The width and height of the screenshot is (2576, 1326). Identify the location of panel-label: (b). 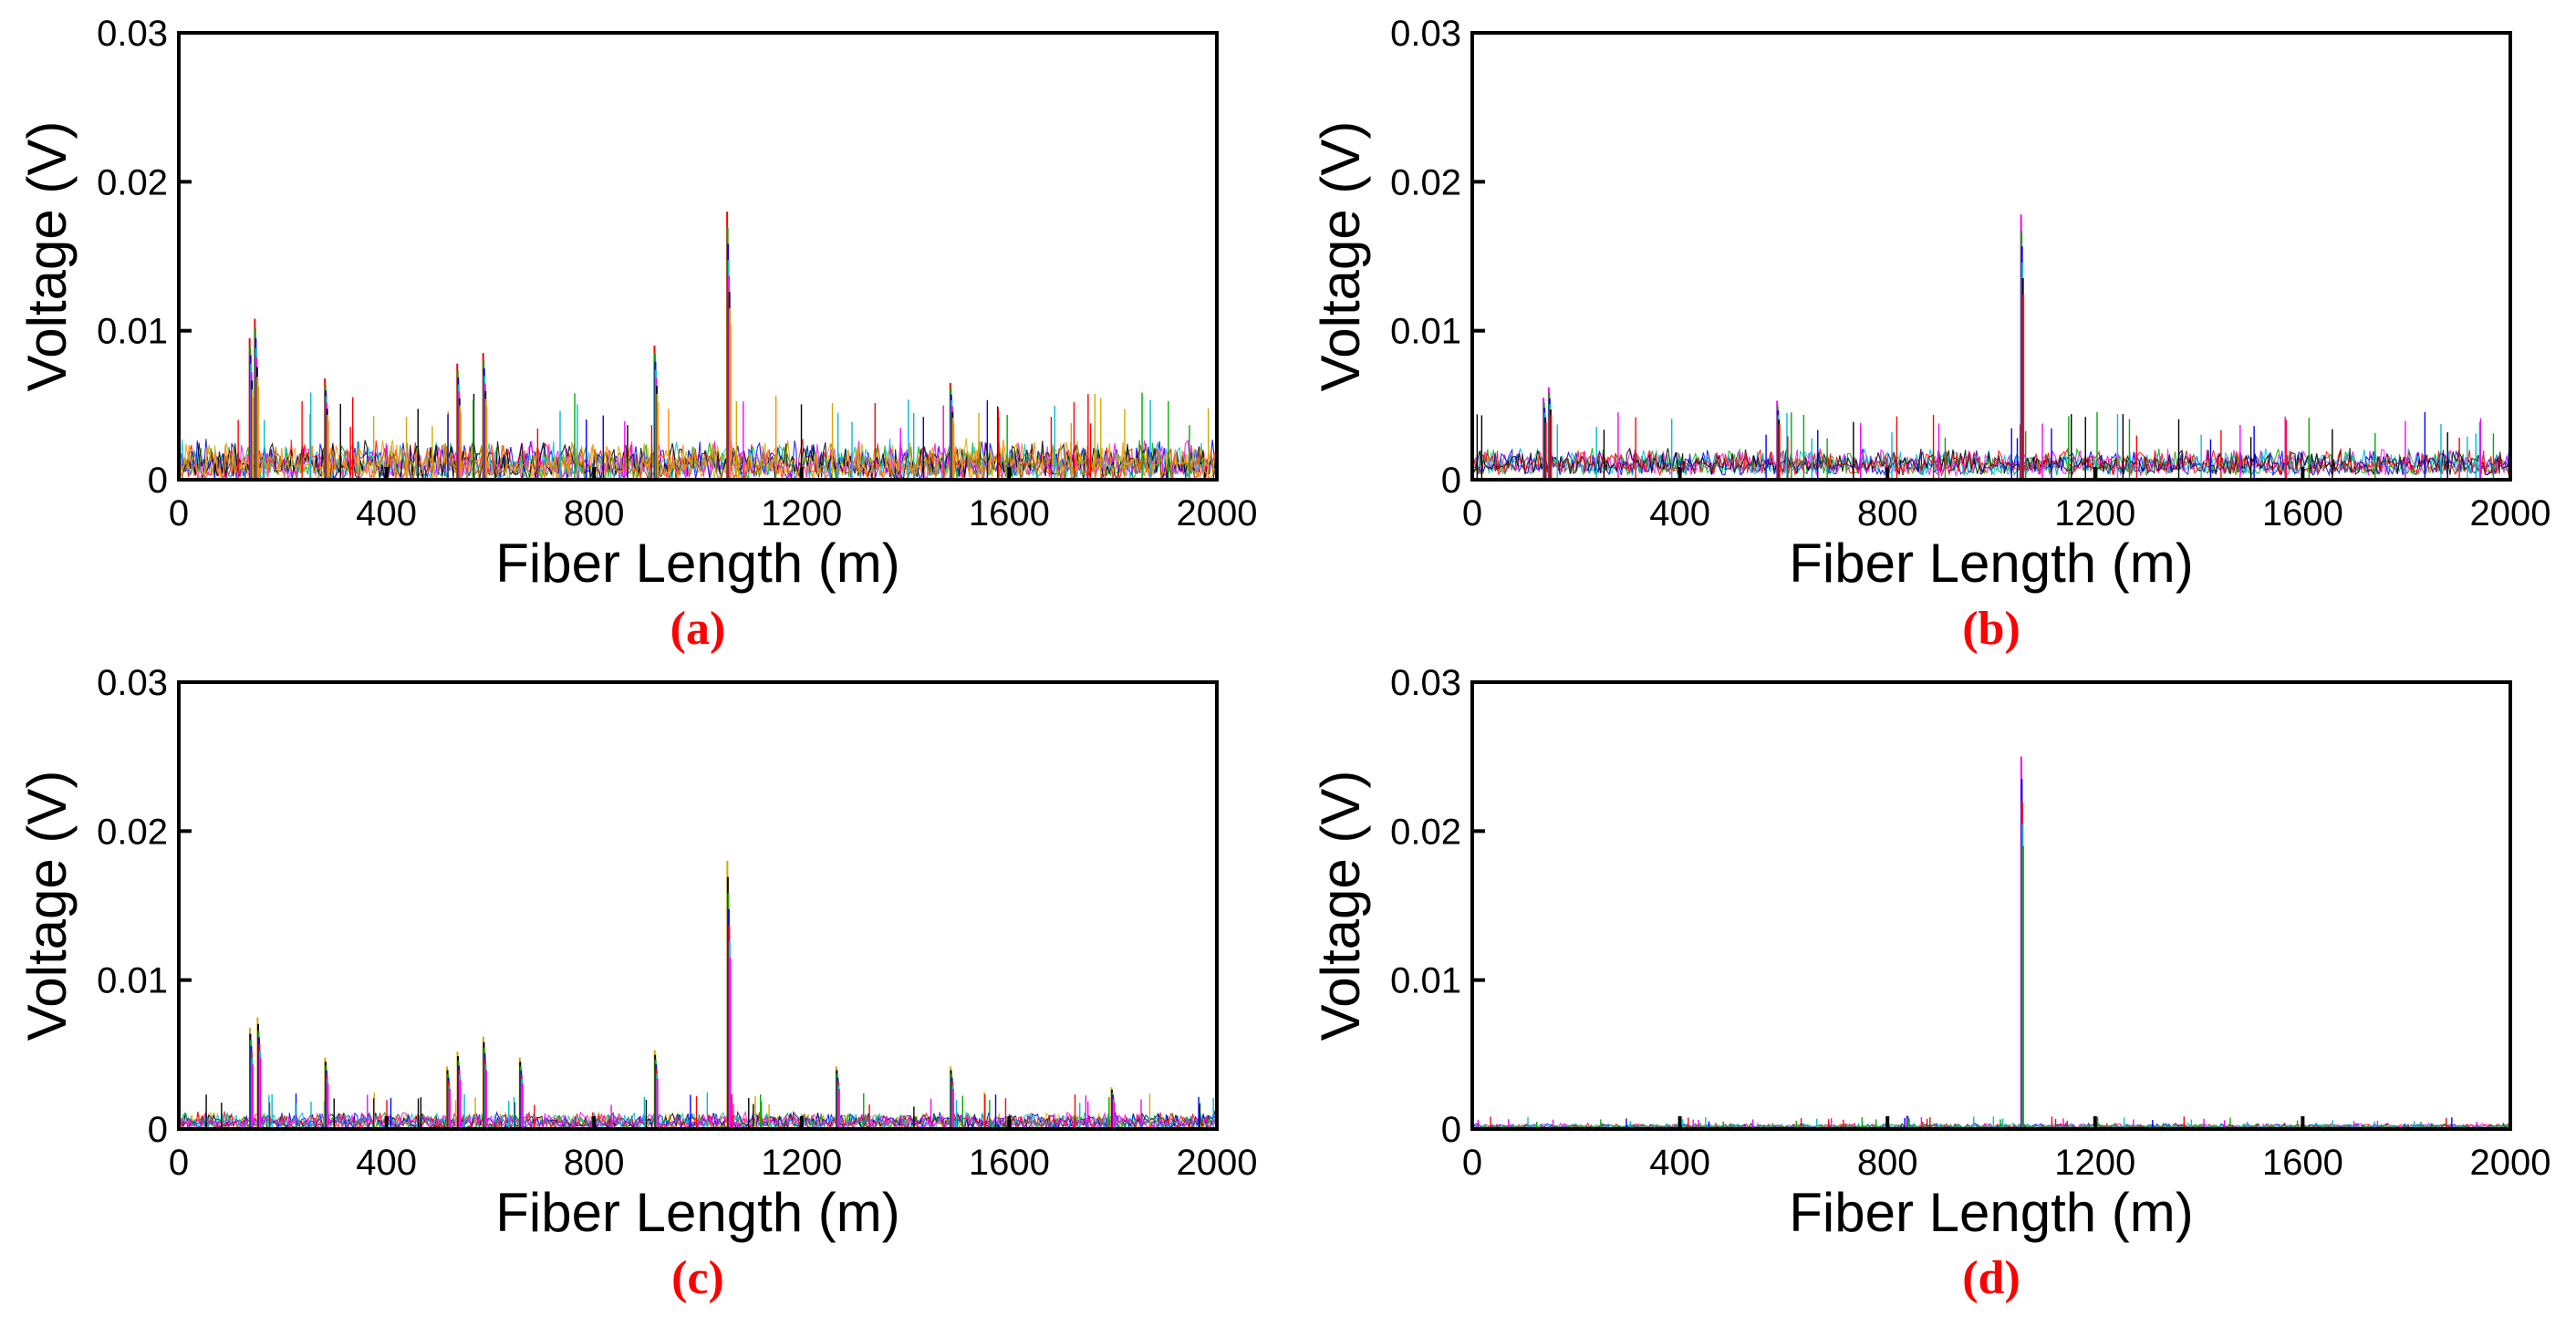
(1991, 629).